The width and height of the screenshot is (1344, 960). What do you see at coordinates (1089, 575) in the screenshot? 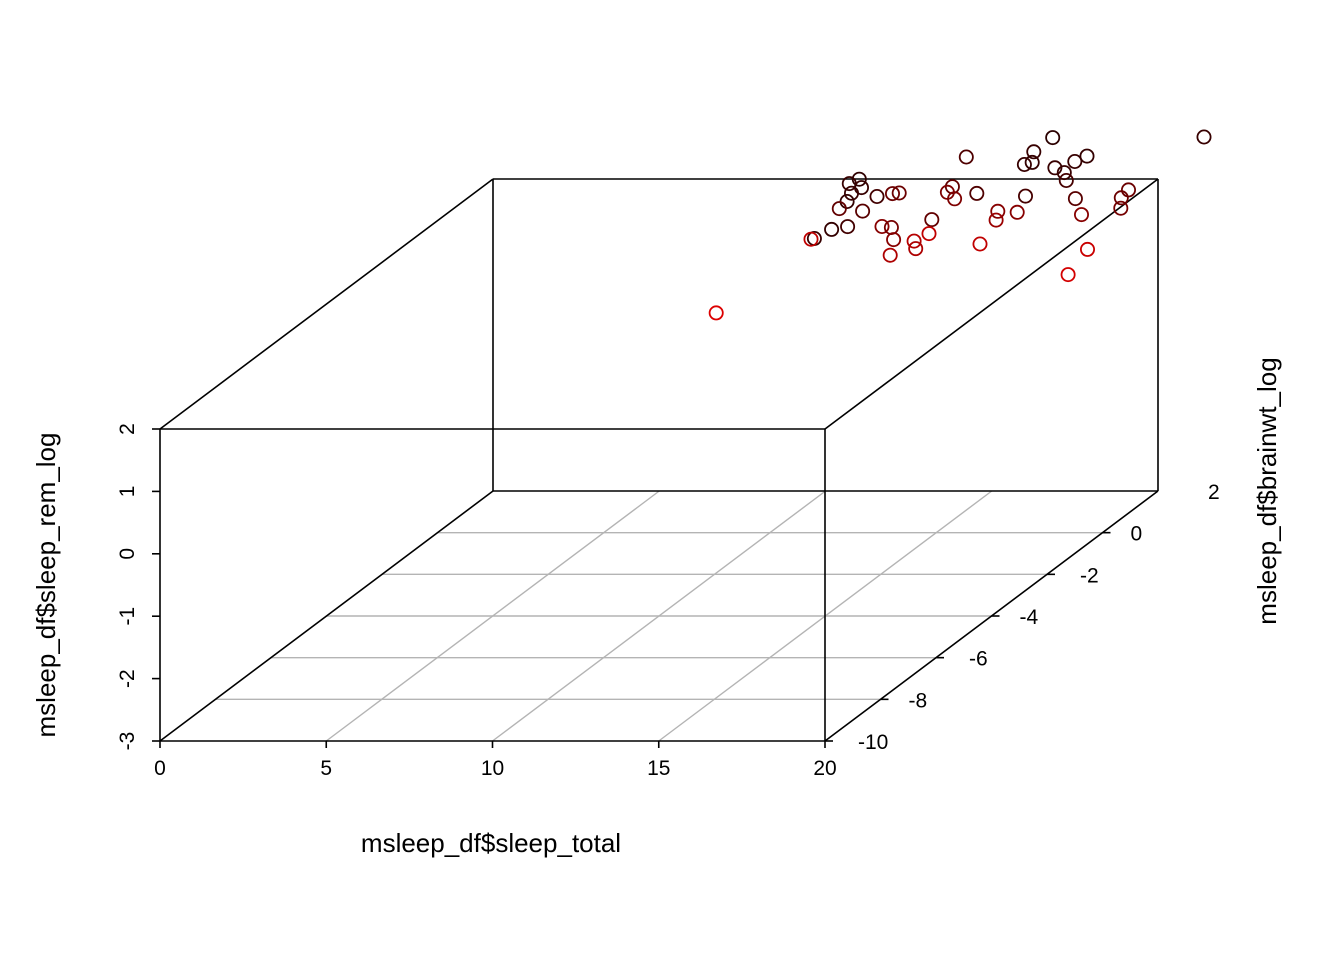
I see `y-tick-label: -2` at bounding box center [1089, 575].